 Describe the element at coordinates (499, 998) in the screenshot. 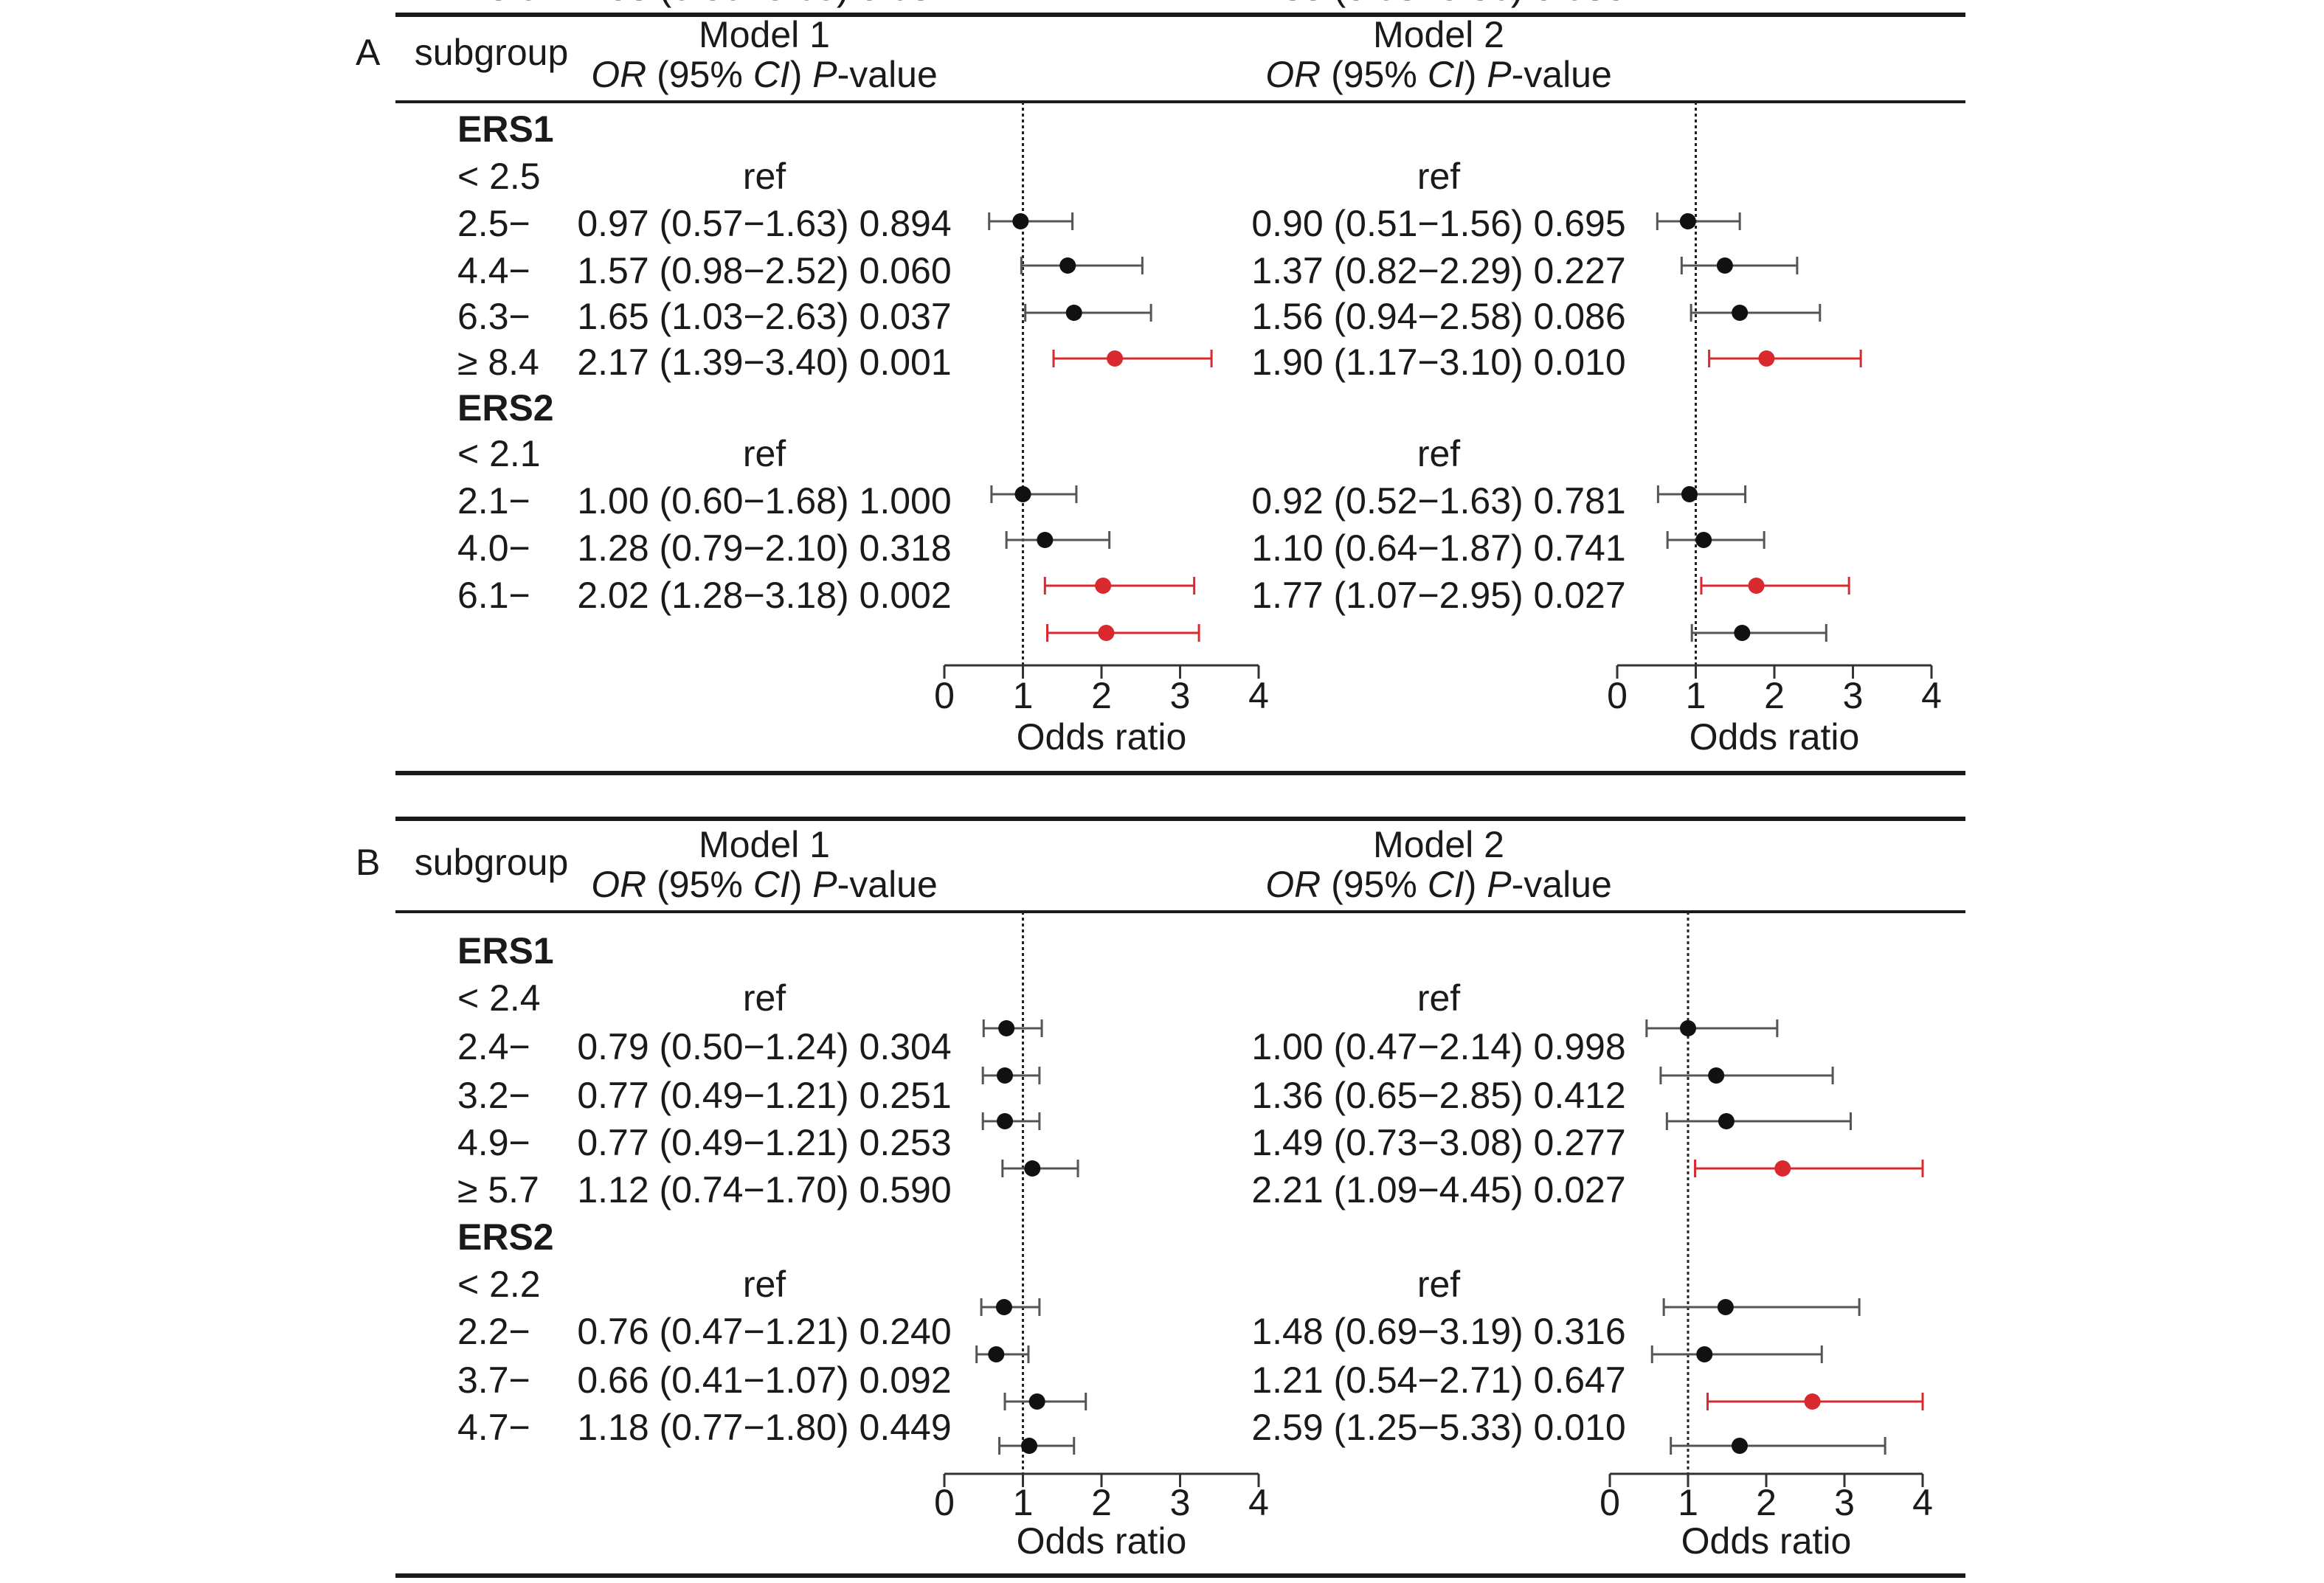

I see `panel-b-row-label: < 2.4` at that location.